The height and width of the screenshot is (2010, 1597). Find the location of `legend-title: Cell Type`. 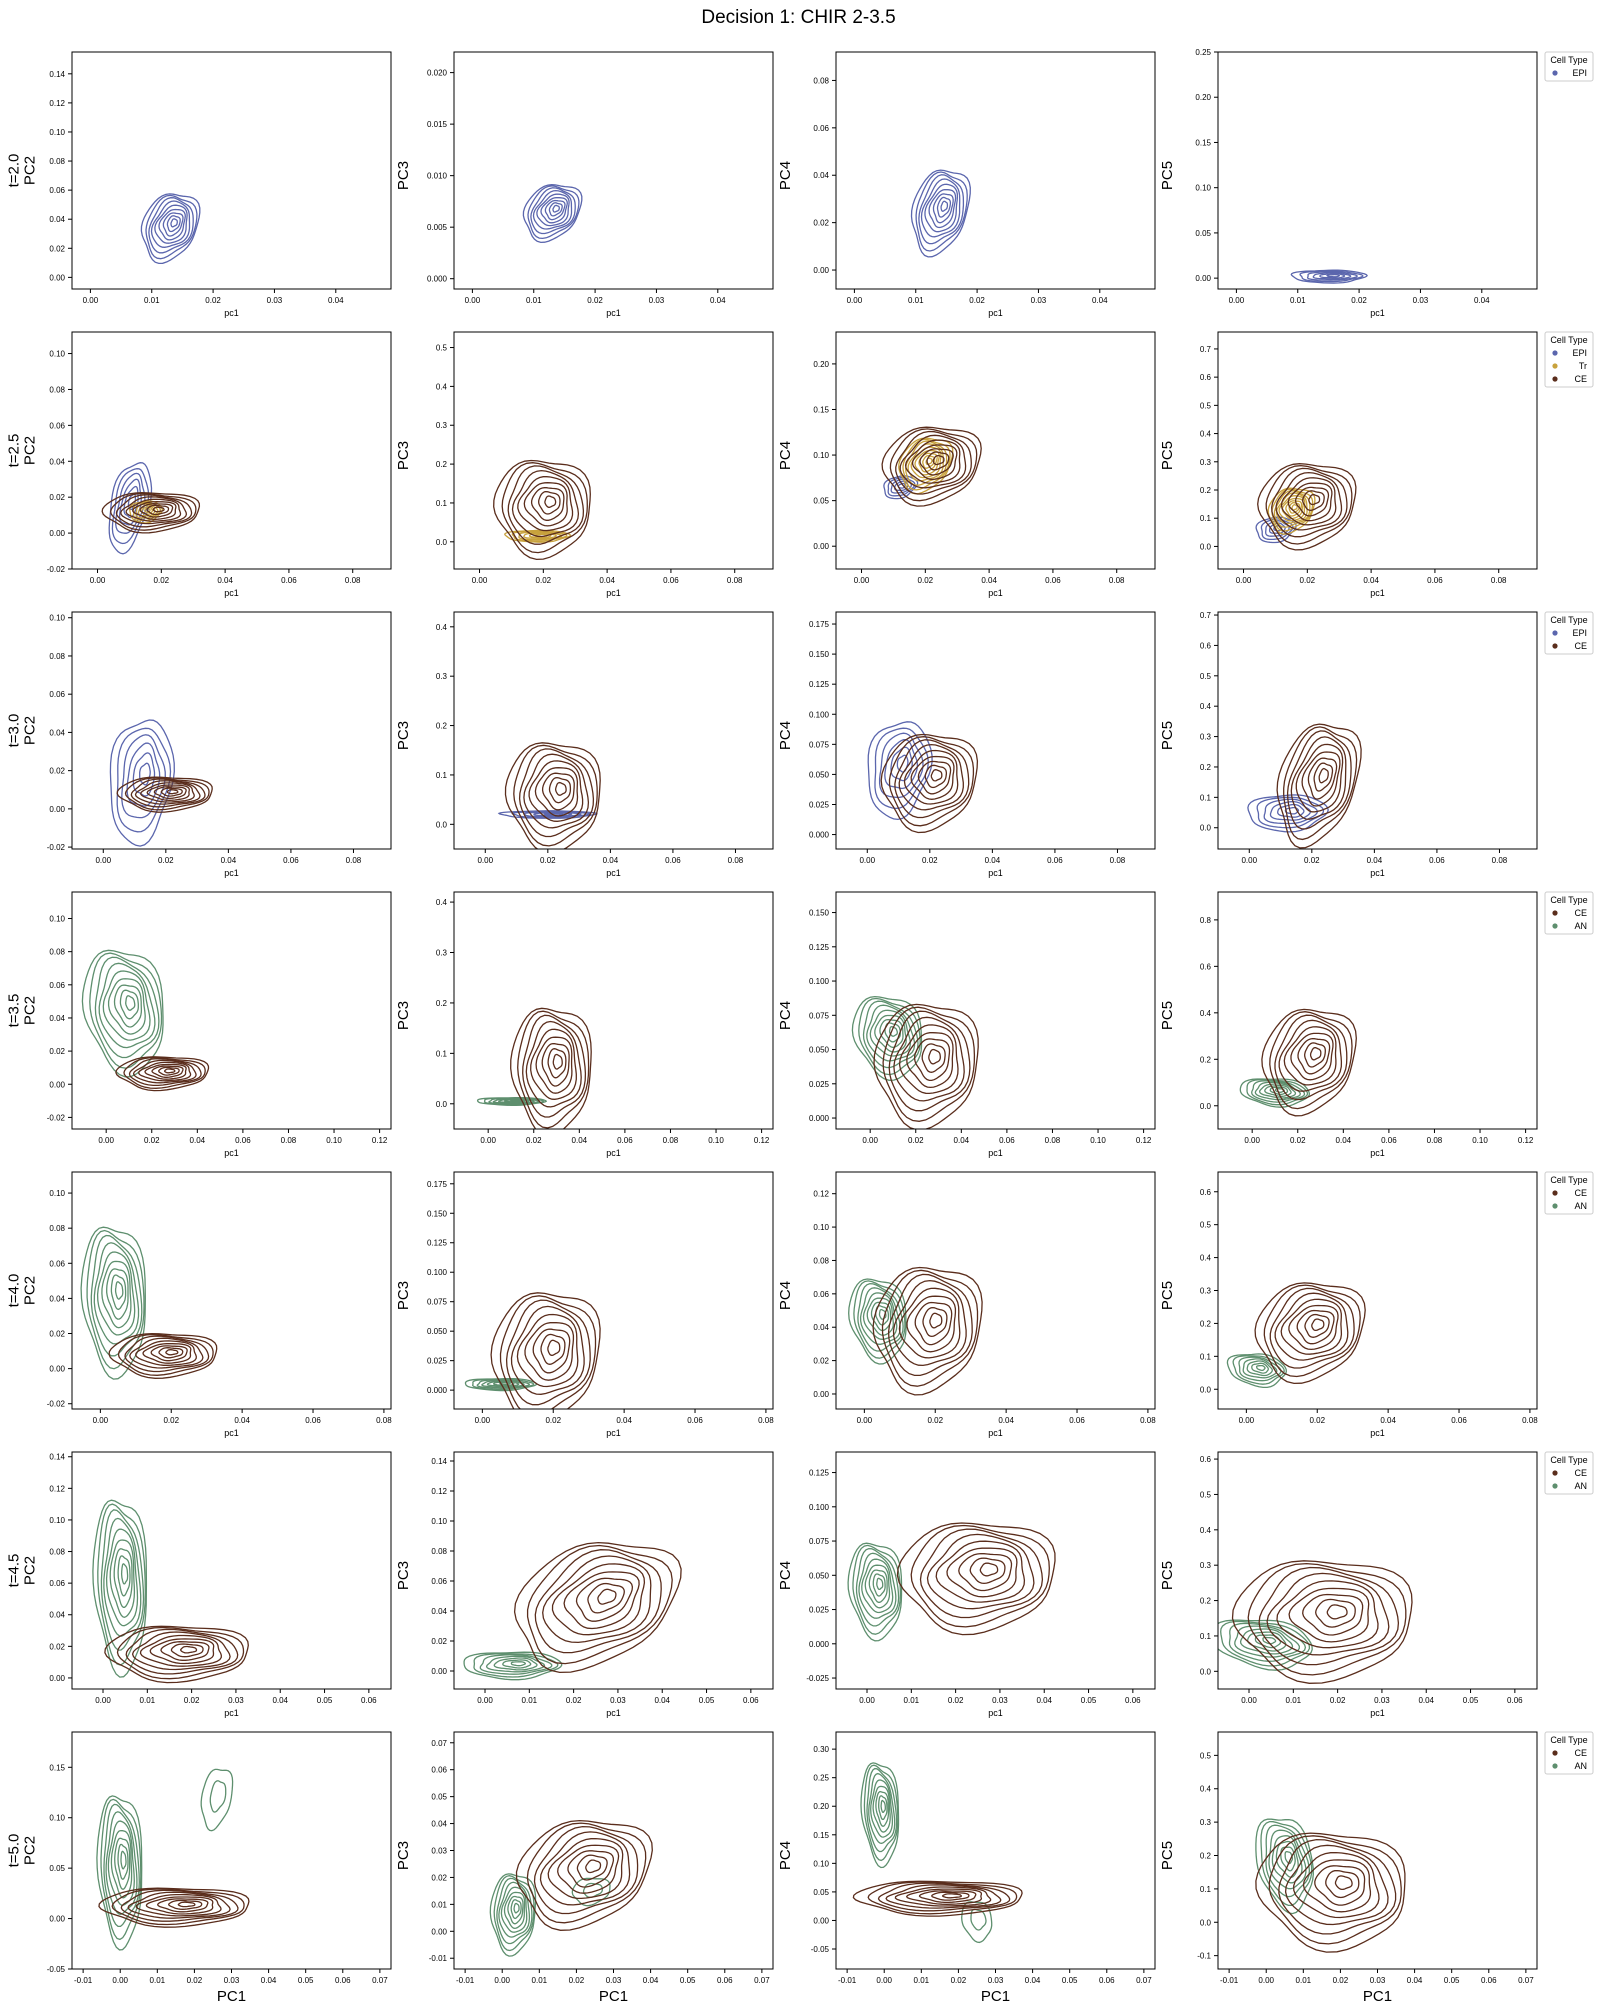

legend-title: Cell Type is located at coordinates (1568, 620).